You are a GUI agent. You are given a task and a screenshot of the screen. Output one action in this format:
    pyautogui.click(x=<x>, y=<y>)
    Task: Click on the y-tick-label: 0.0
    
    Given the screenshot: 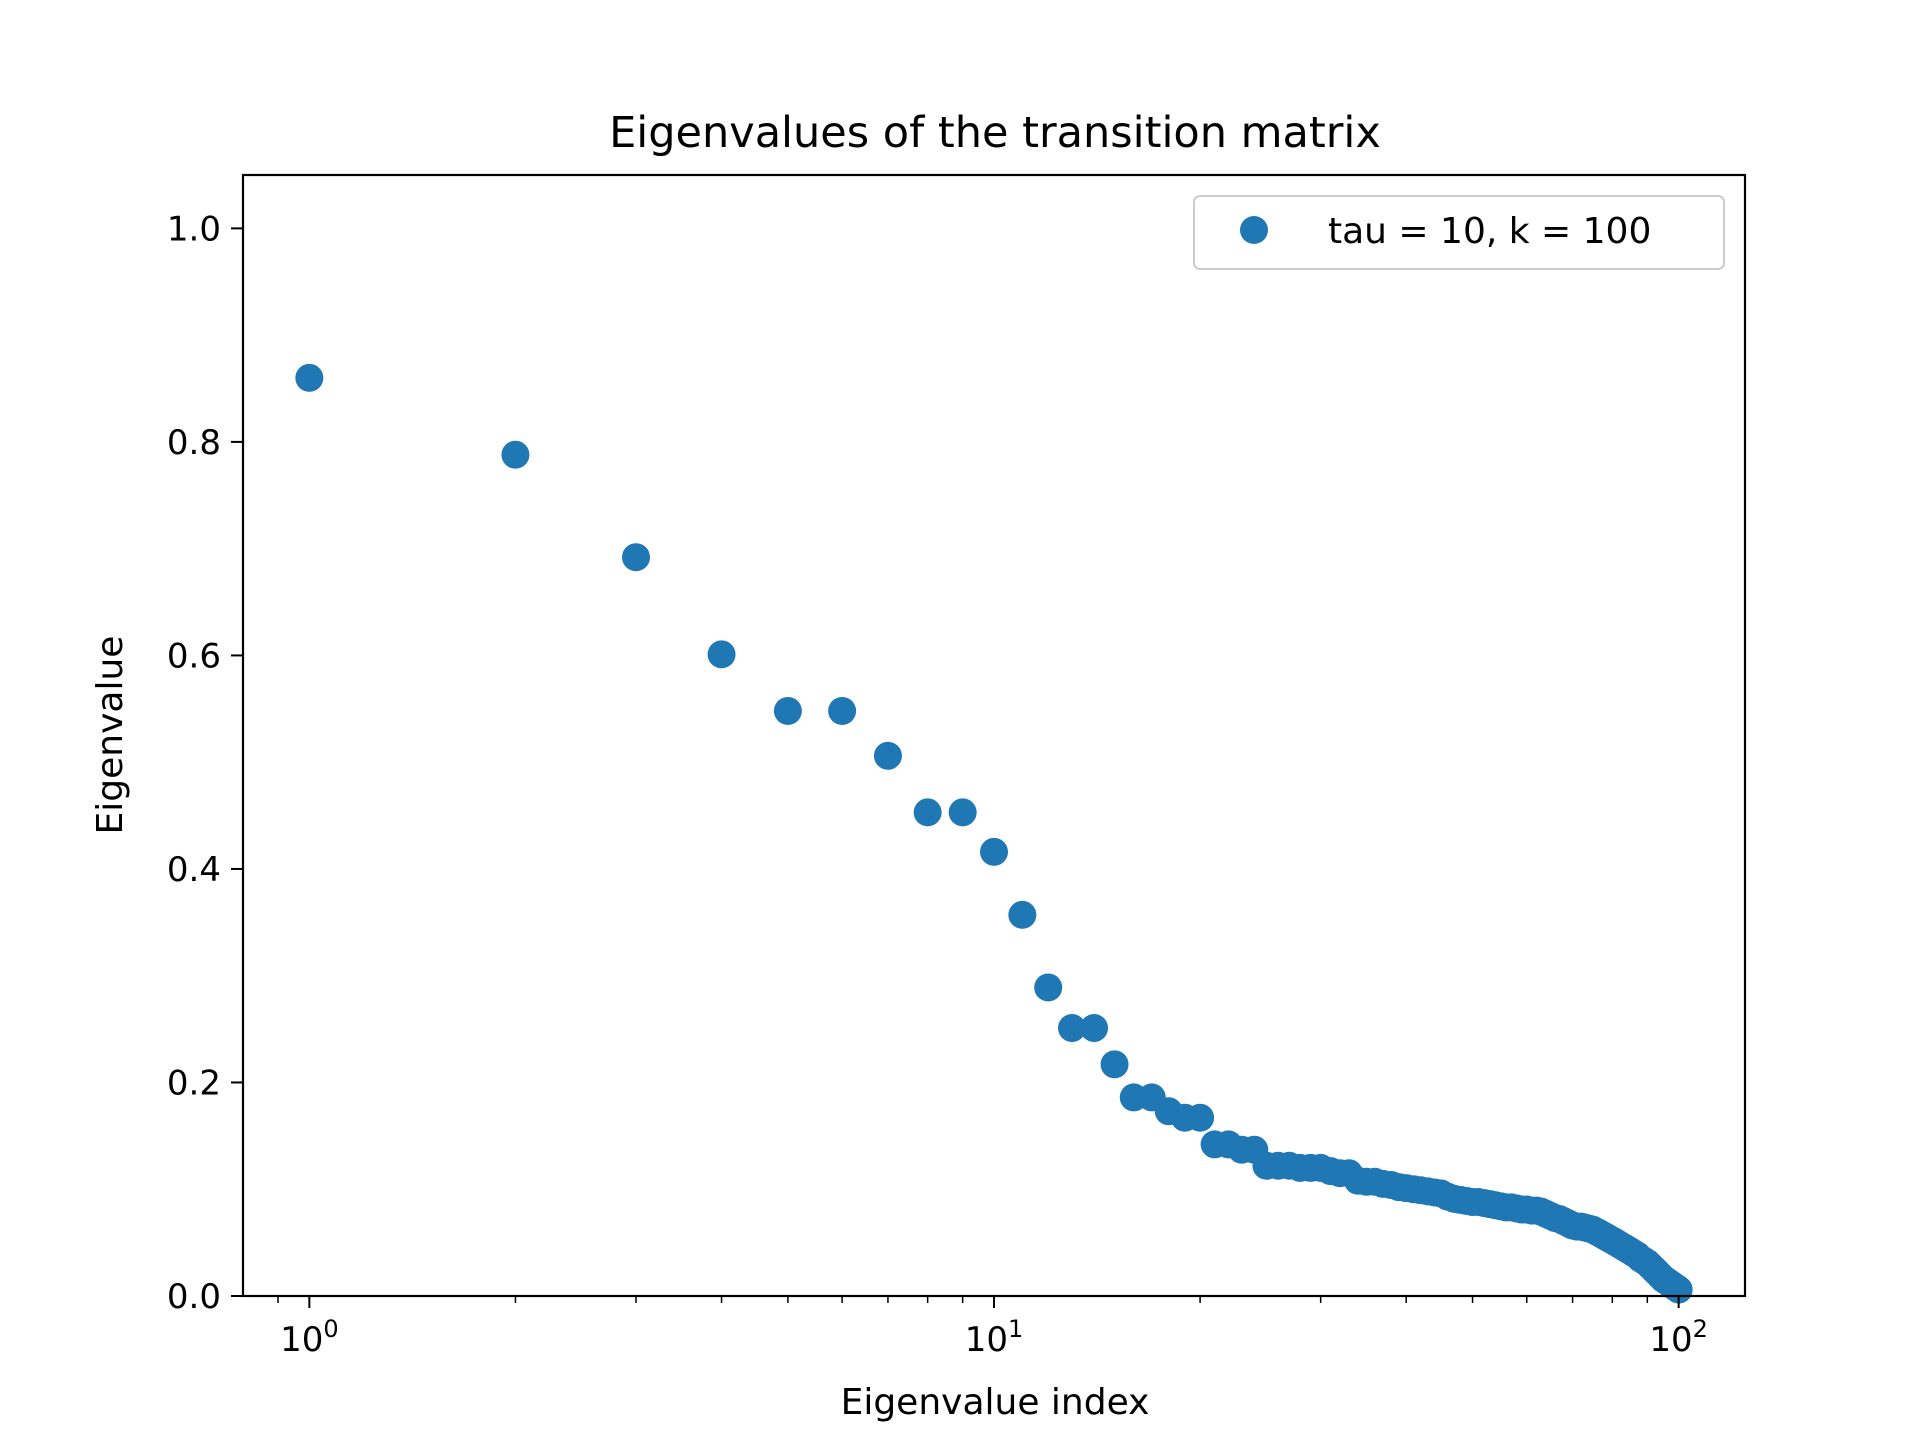 What is the action you would take?
    pyautogui.click(x=194, y=1297)
    